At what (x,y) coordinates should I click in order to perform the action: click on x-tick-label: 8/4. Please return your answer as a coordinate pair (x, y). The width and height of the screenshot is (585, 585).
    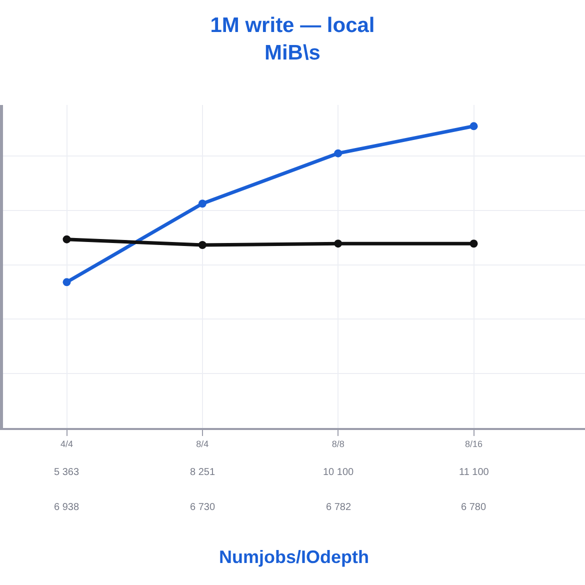
    Looking at the image, I should click on (202, 443).